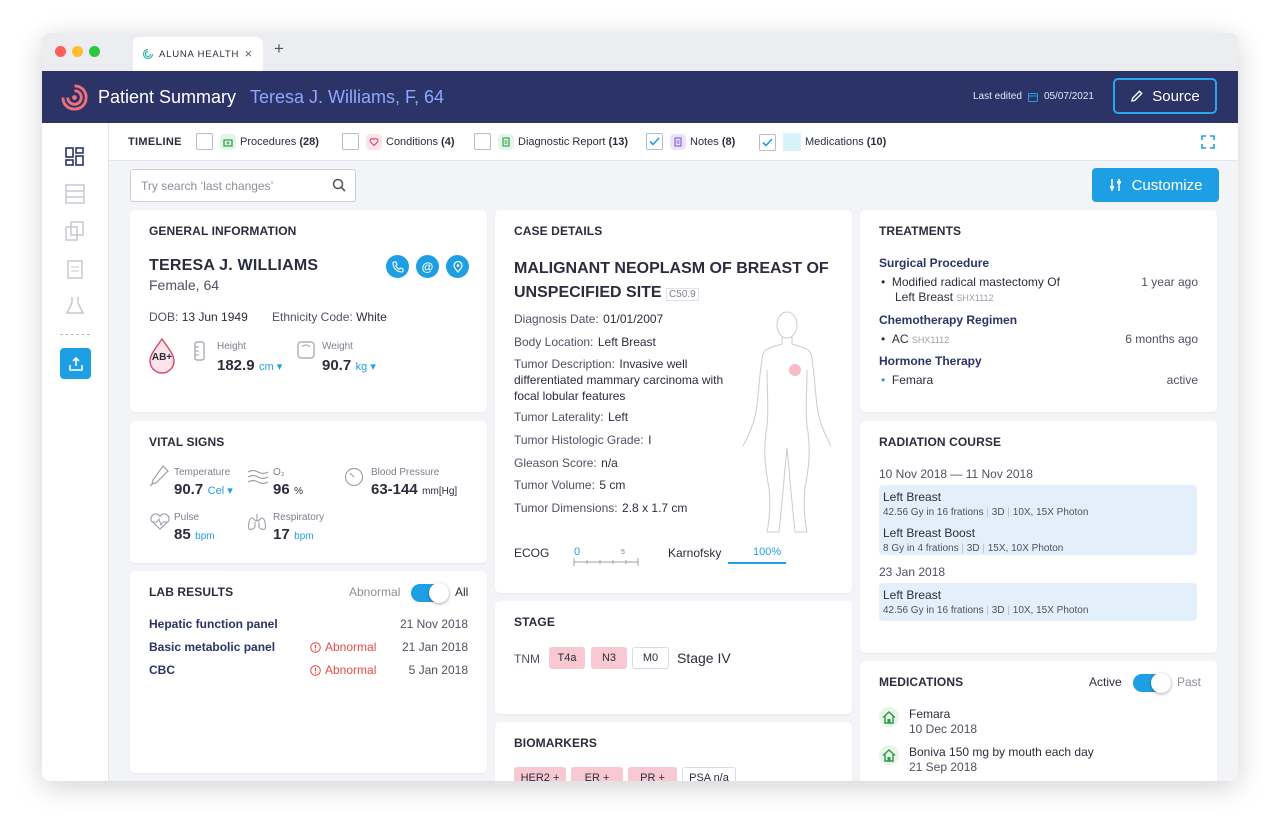  Describe the element at coordinates (198, 54) in the screenshot. I see `browser-tab: ALUNA HEALTH ×` at that location.